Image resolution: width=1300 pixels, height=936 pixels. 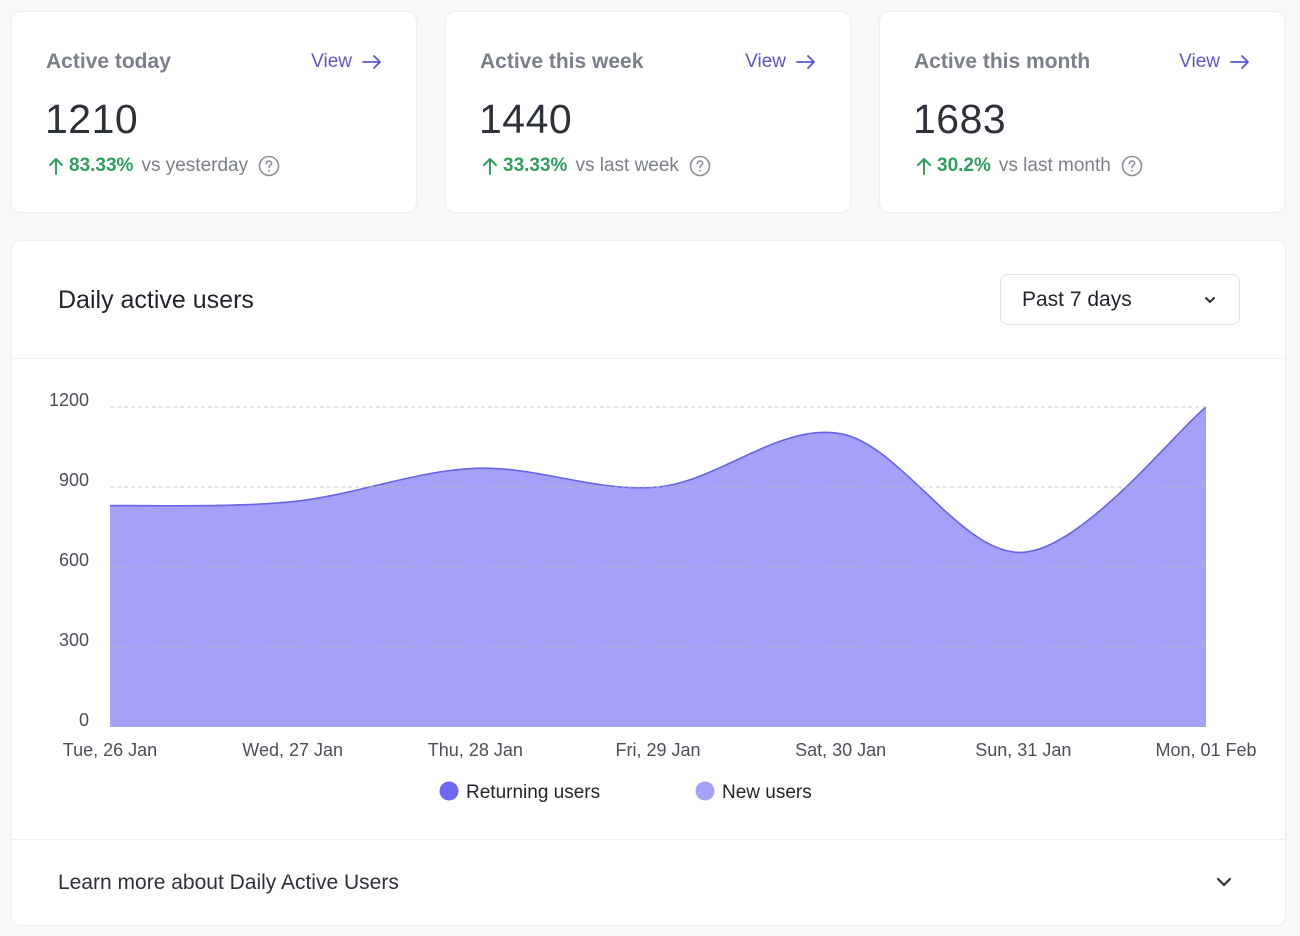 I want to click on delta-percent: 83.33%, so click(x=101, y=165).